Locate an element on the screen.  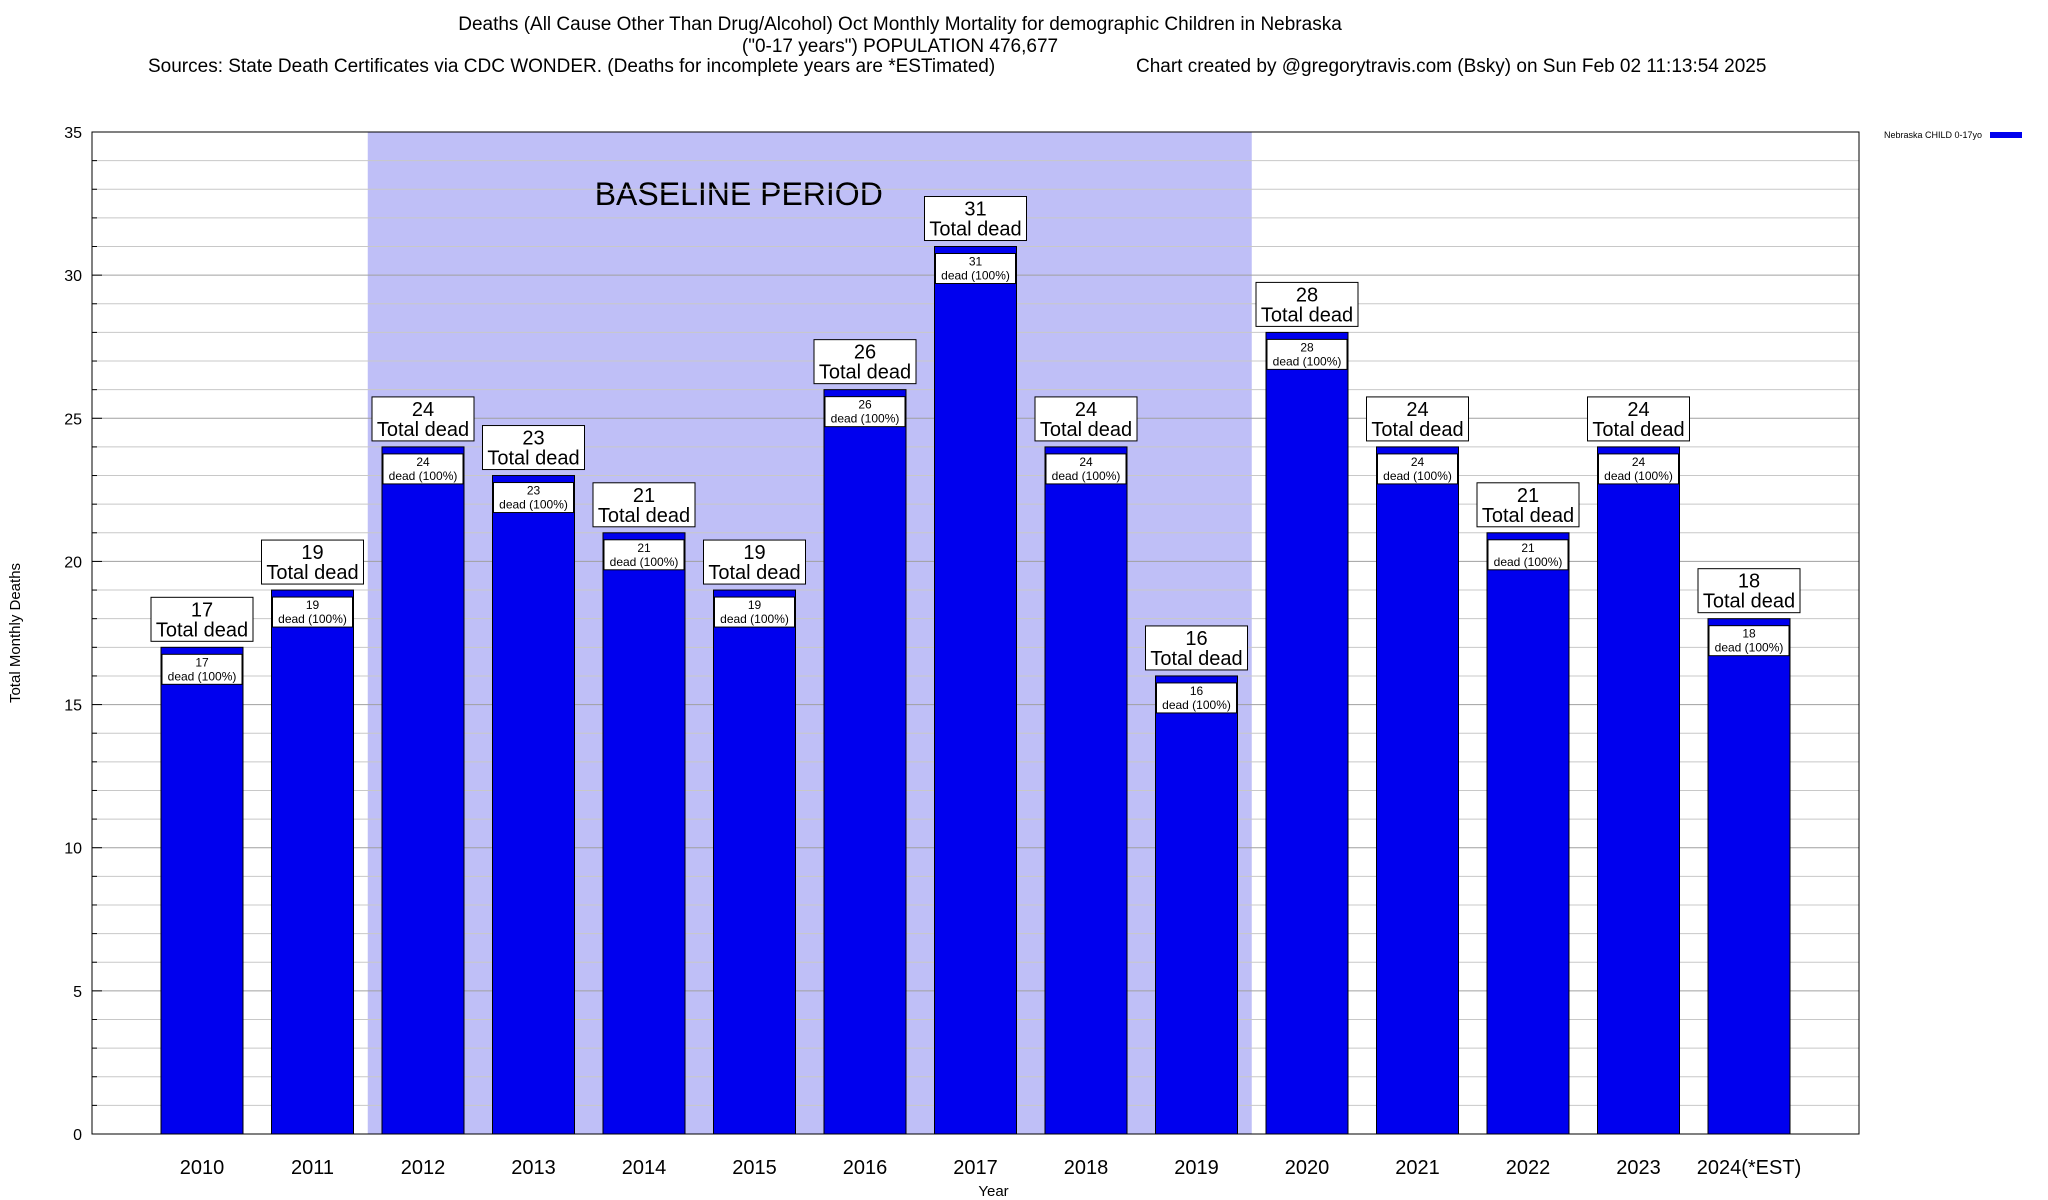
bar-inner-label-value: 19 is located at coordinates (313, 605).